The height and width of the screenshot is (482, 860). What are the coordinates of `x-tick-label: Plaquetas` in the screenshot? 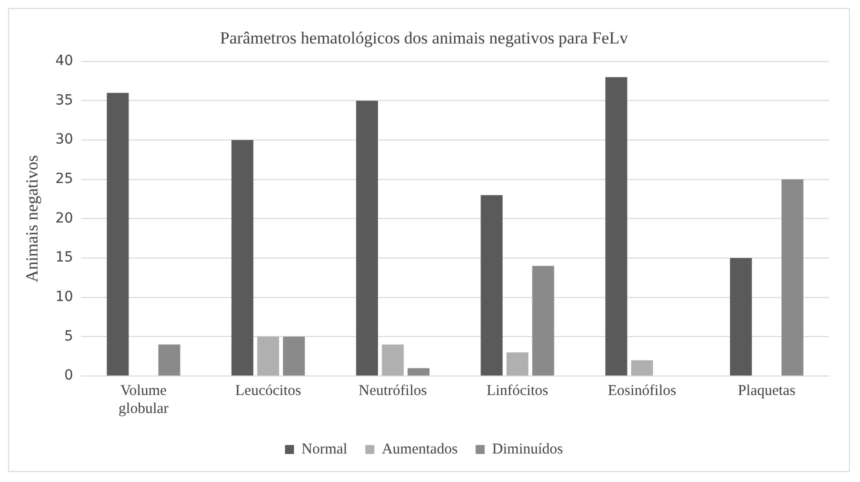 It's located at (767, 390).